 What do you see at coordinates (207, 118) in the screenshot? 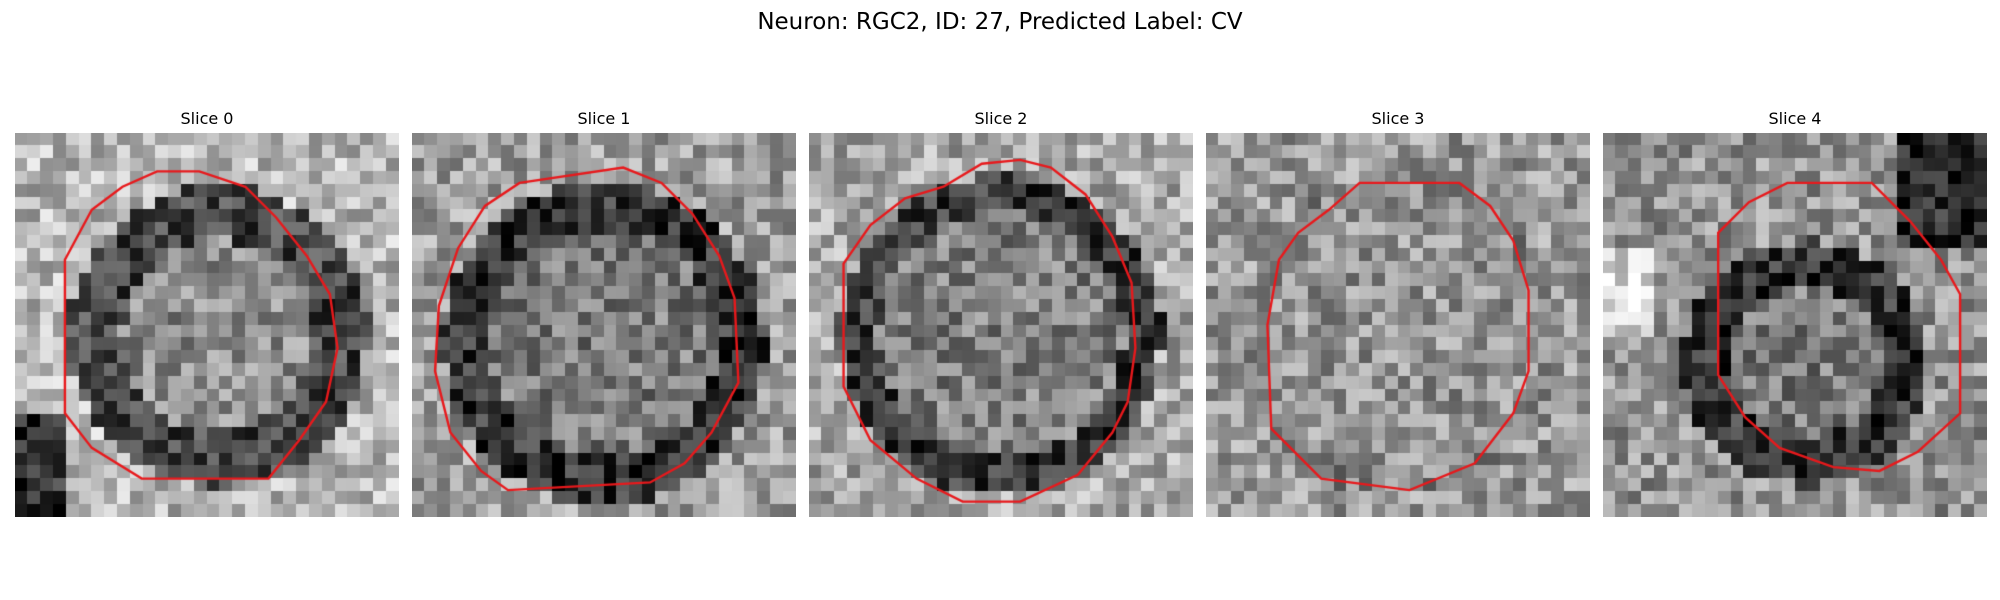
I see `slice-title: Slice 0` at bounding box center [207, 118].